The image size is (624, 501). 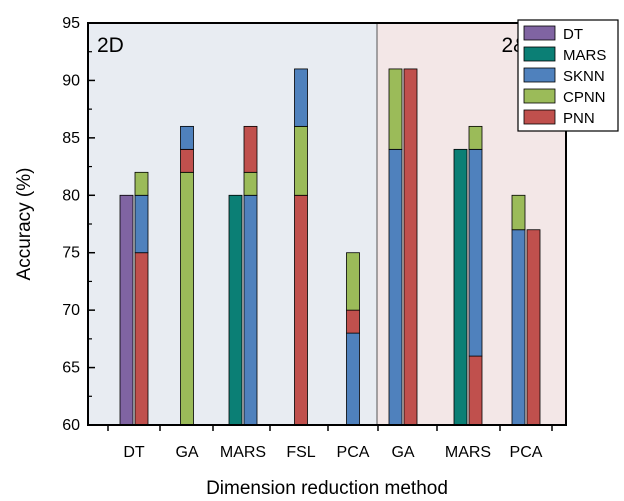 I want to click on x-tick-label: FSL, so click(x=300, y=452).